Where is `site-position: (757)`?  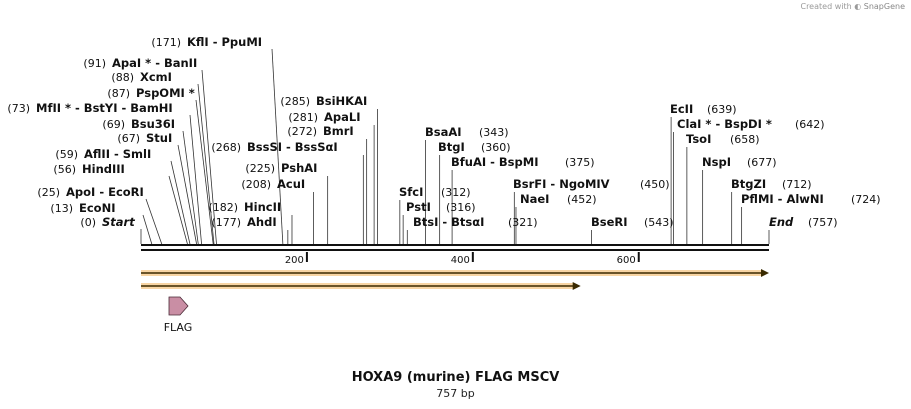
site-position: (757) is located at coordinates (823, 222).